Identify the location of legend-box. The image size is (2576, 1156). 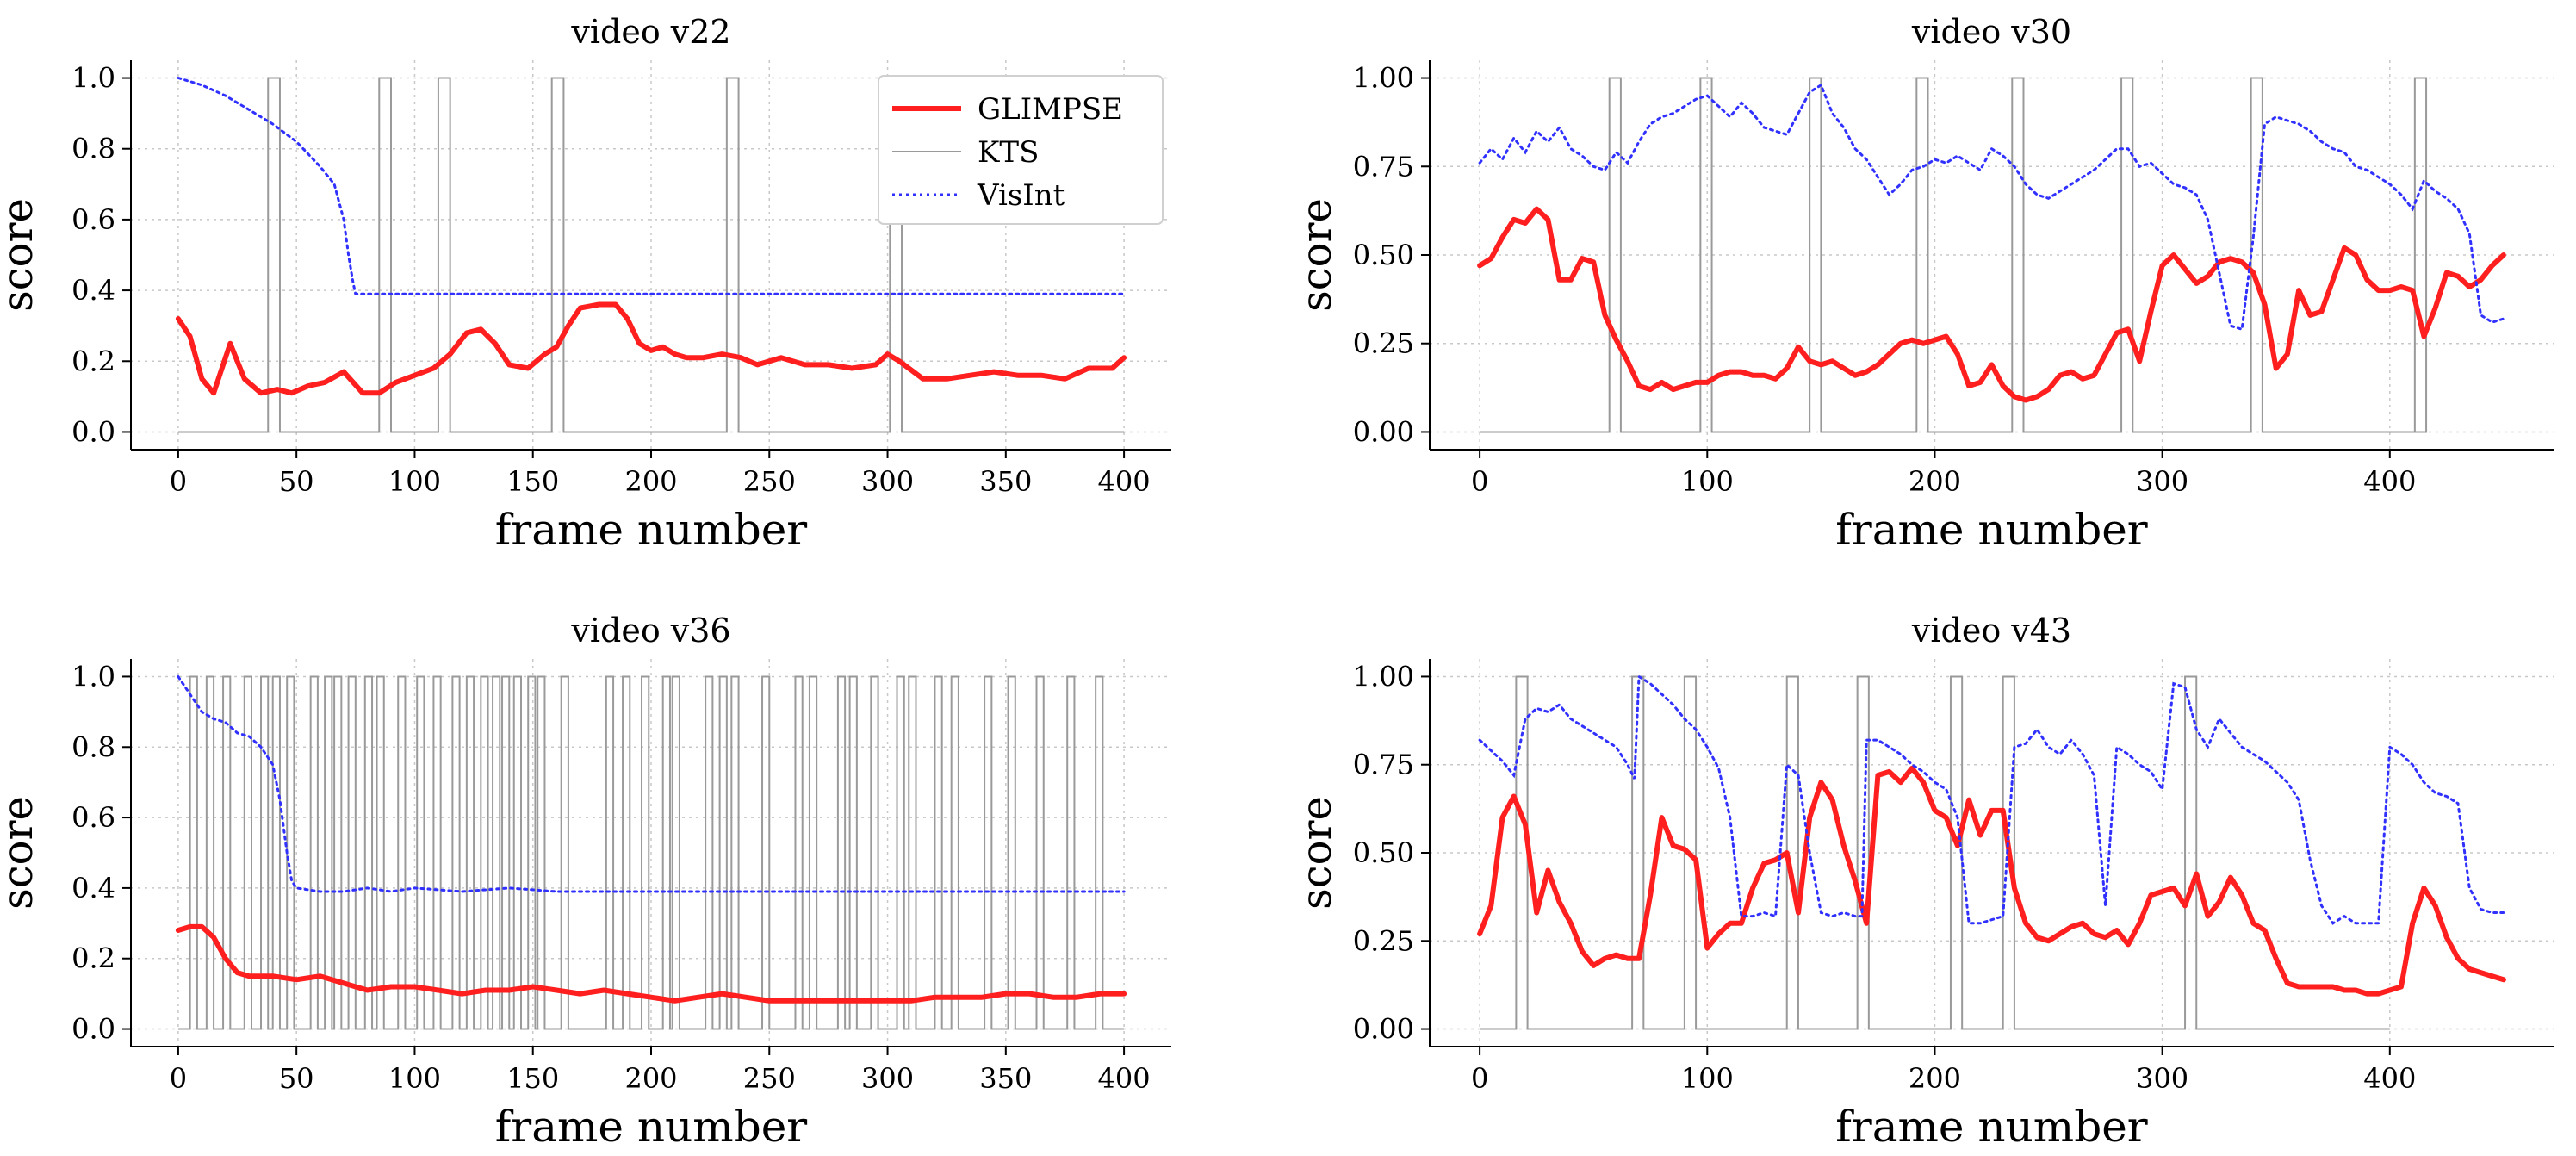
(1021, 150).